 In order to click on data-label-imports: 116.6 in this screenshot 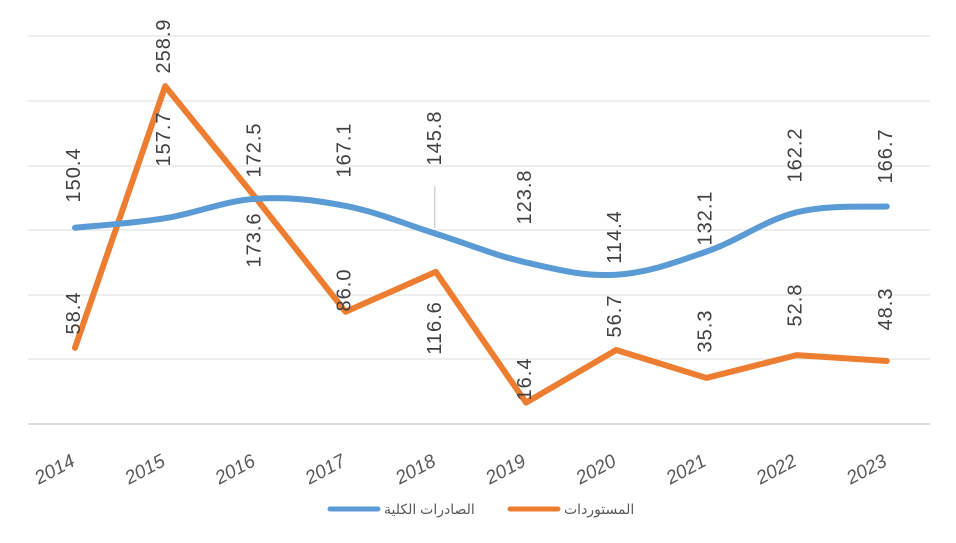, I will do `click(435, 328)`.